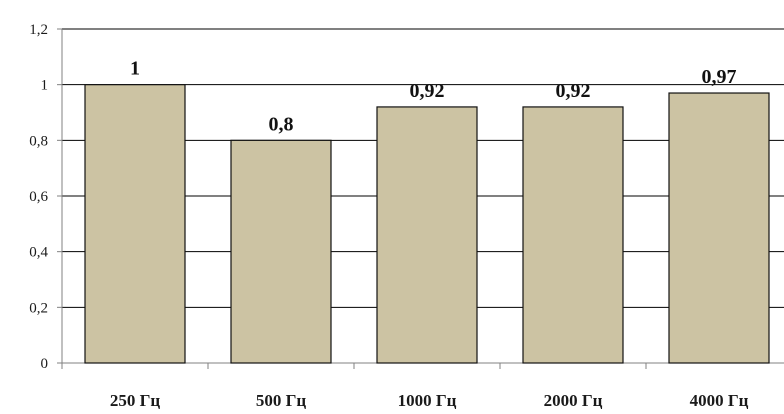  Describe the element at coordinates (281, 400) in the screenshot. I see `x-tick-label: 500 Гц` at that location.